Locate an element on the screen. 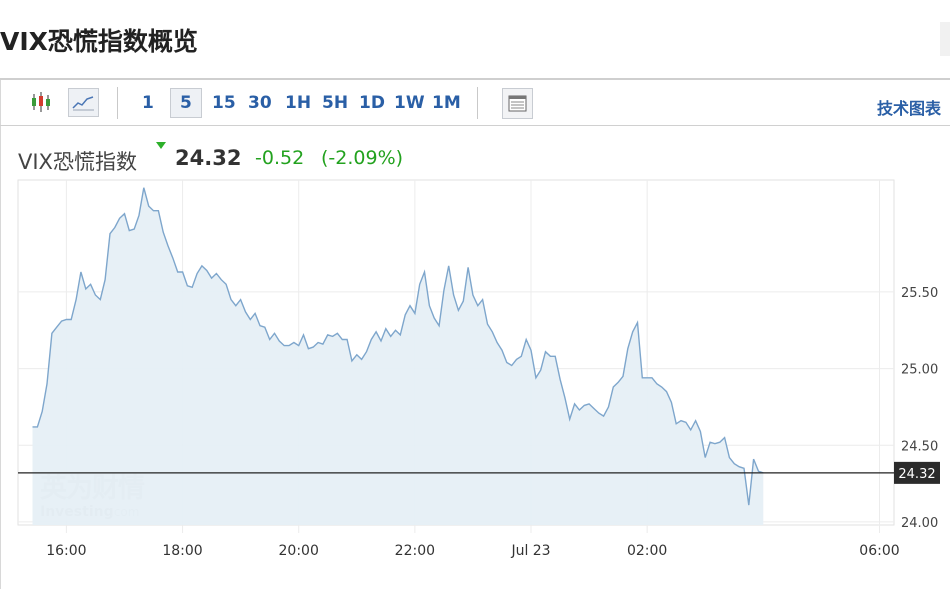 The width and height of the screenshot is (950, 589). x-tick-label: 16:00 is located at coordinates (66, 551).